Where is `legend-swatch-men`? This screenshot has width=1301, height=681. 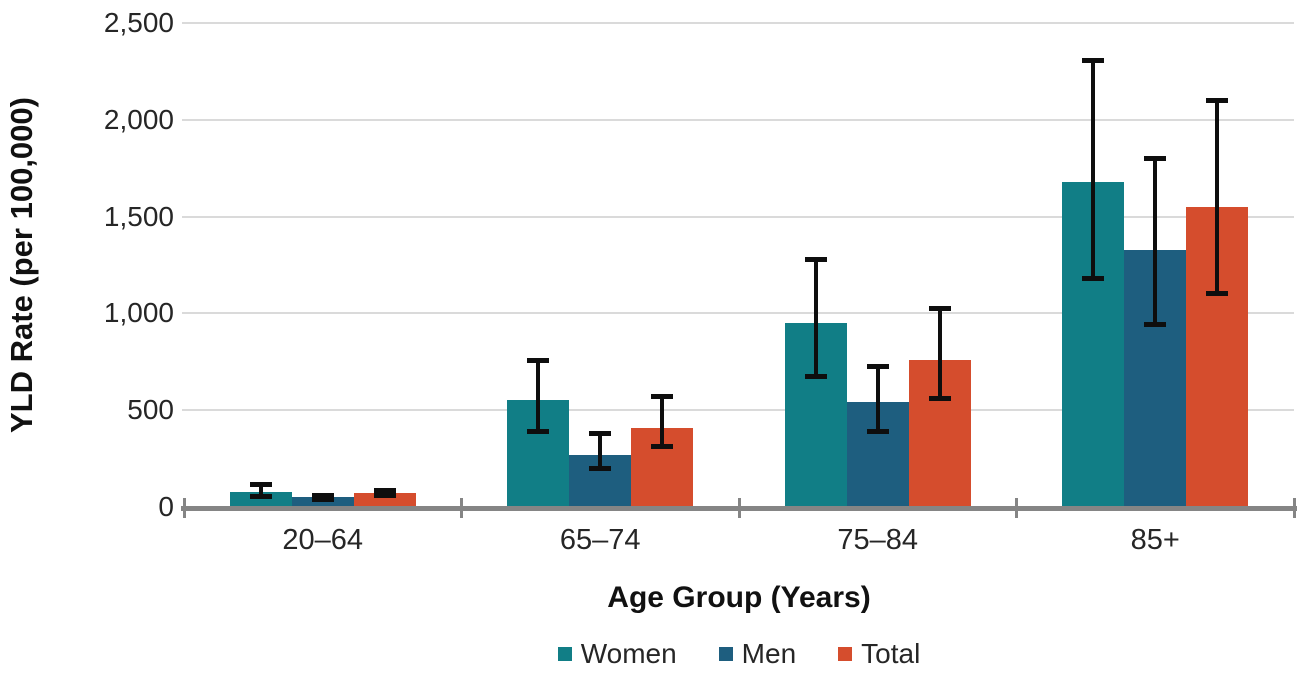 legend-swatch-men is located at coordinates (725, 654).